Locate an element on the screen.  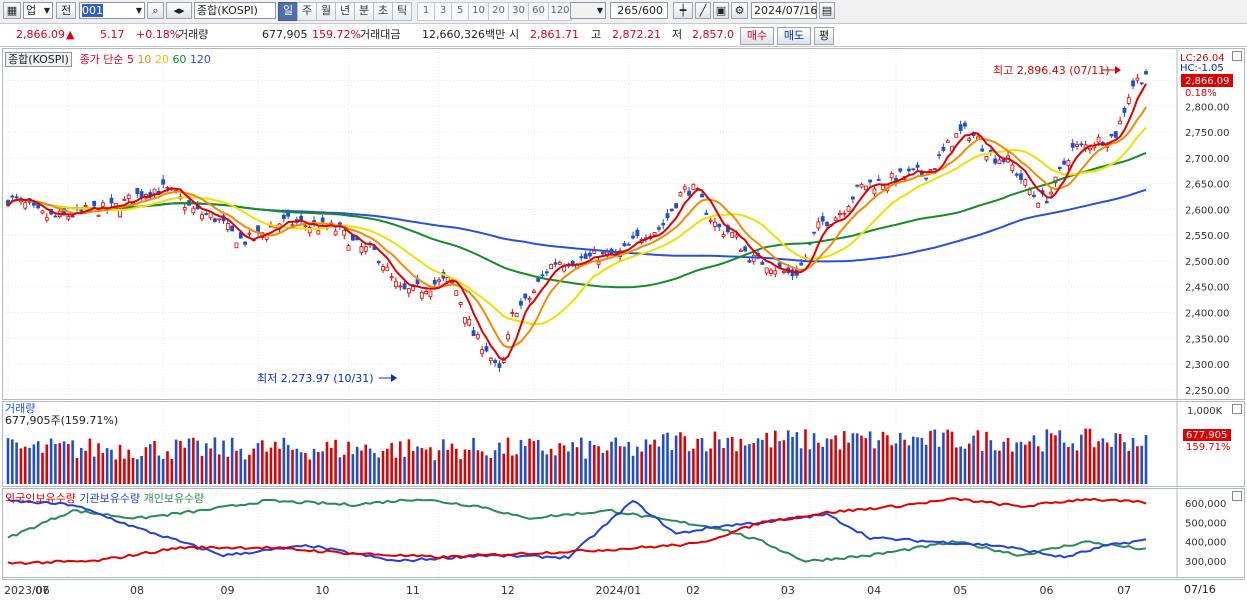
interval-button: 120 is located at coordinates (560, 11).